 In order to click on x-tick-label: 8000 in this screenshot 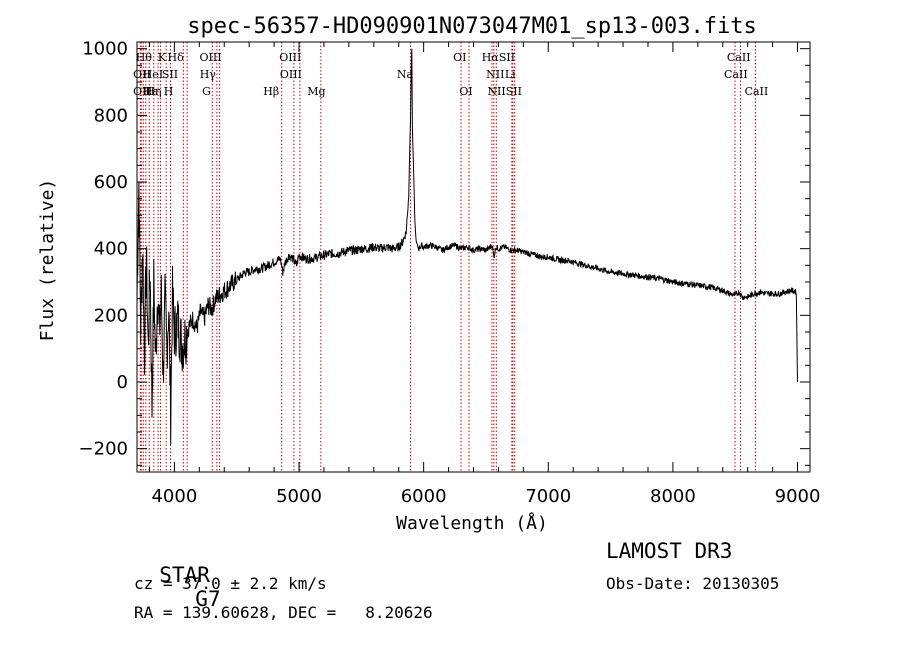, I will do `click(673, 496)`.